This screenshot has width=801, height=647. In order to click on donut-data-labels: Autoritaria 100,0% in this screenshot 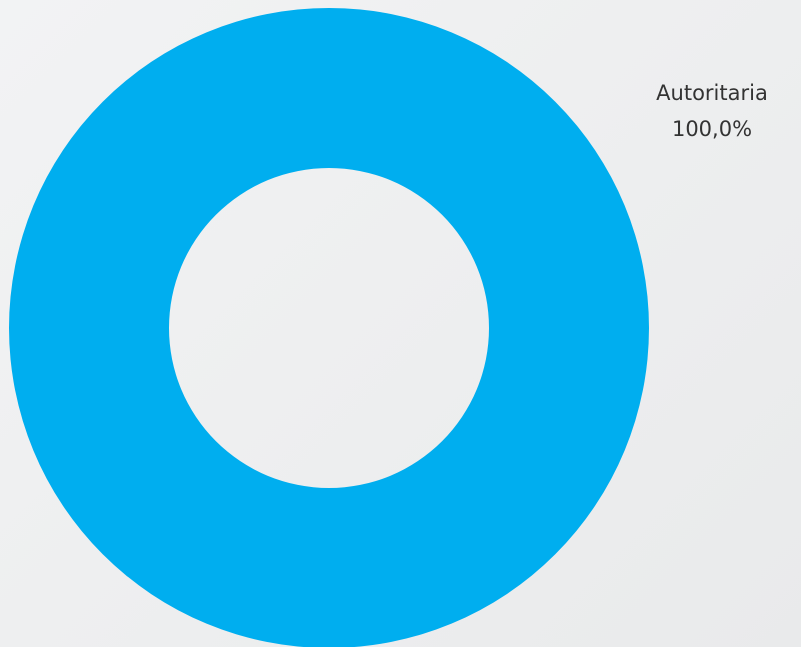, I will do `click(712, 111)`.